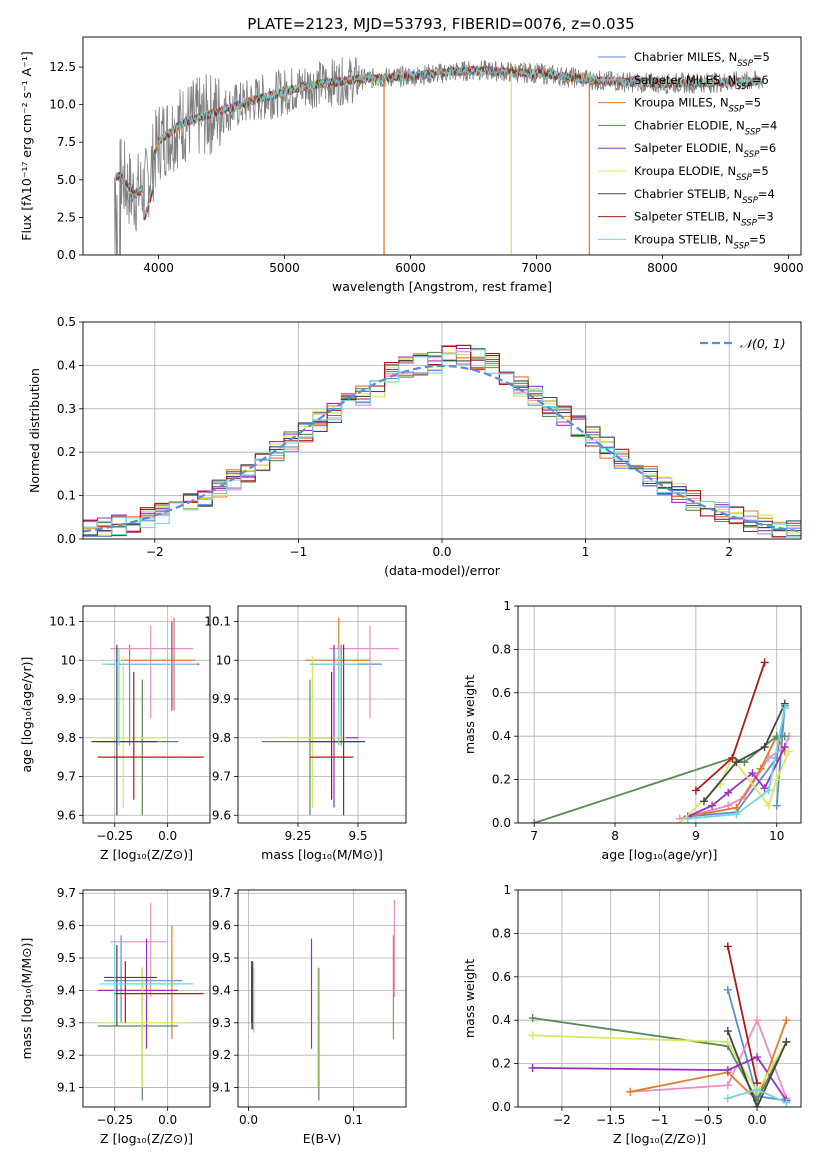 The height and width of the screenshot is (1170, 819). Describe the element at coordinates (696, 836) in the screenshot. I see `x-tick-label: 9` at that location.